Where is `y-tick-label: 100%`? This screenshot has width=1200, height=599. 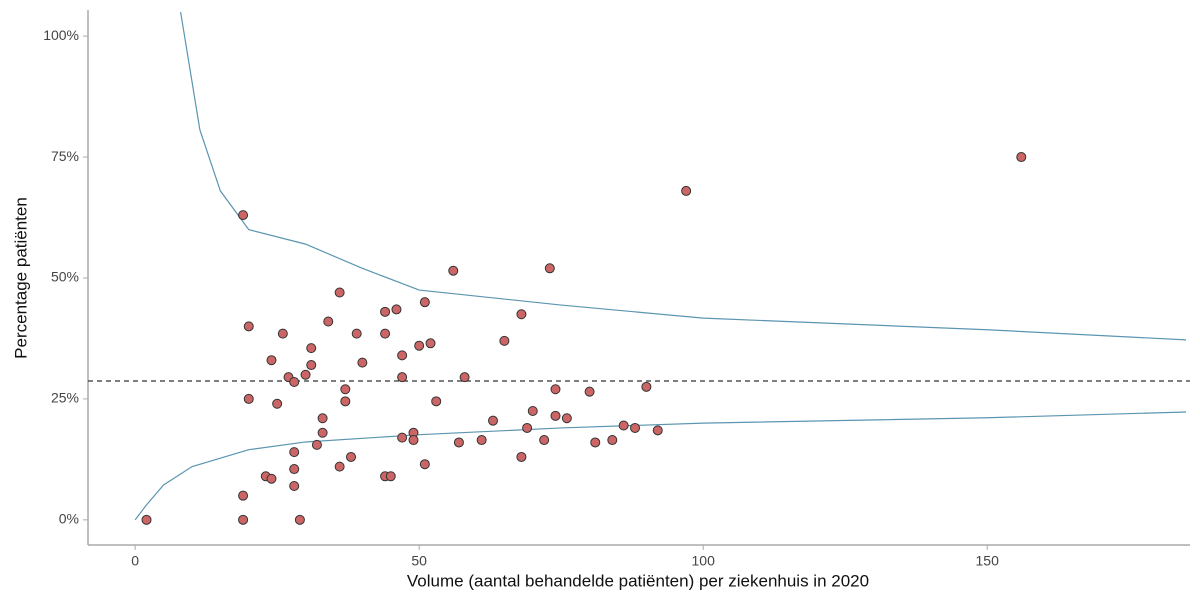
y-tick-label: 100% is located at coordinates (61, 35).